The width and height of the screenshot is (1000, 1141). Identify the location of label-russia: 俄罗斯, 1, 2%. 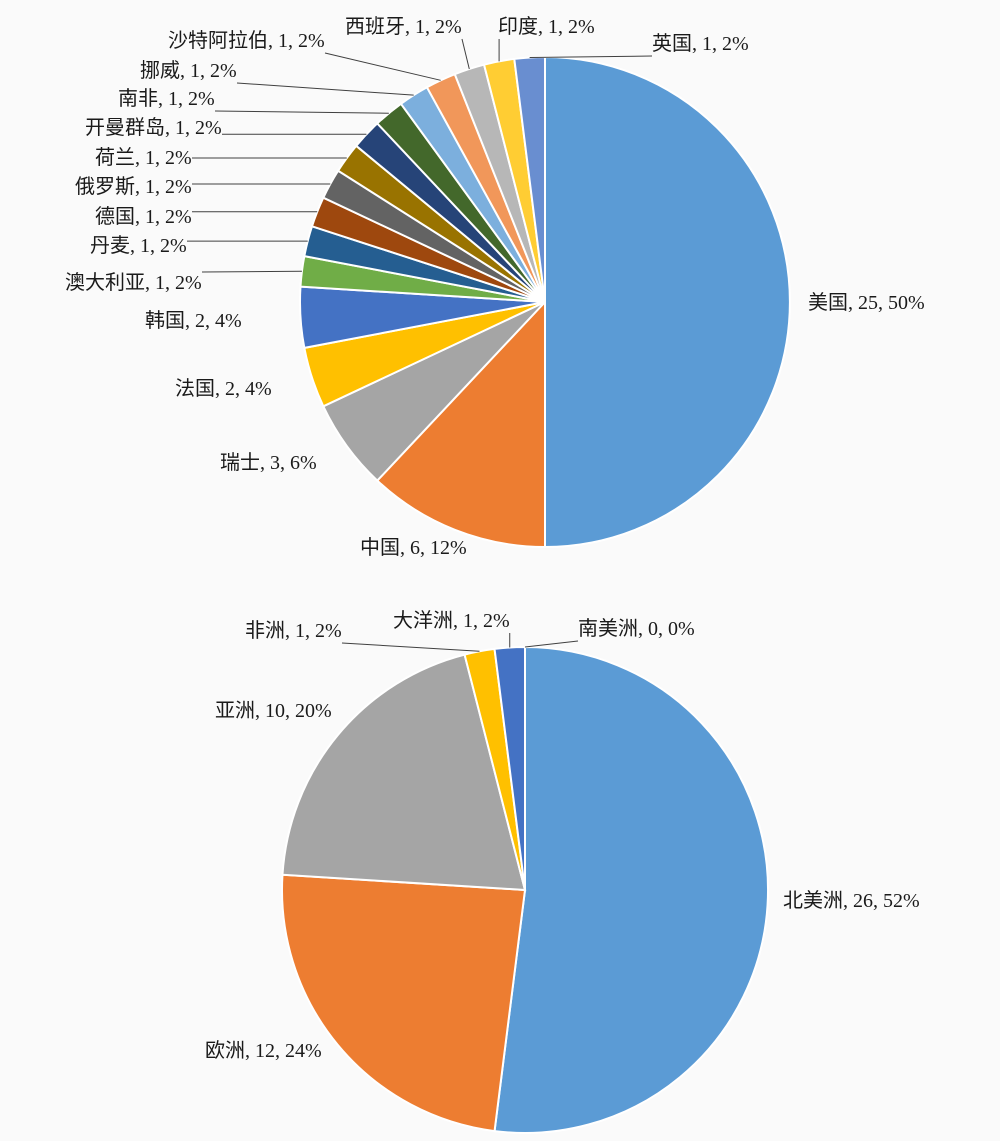
(133, 187).